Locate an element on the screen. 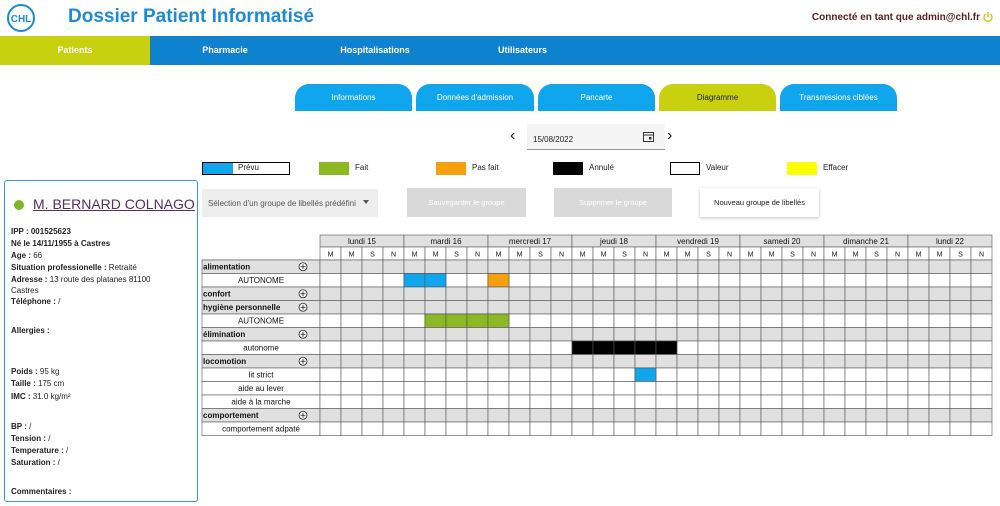 Image resolution: width=1000 pixels, height=506 pixels. next-date-icon: › is located at coordinates (670, 135).